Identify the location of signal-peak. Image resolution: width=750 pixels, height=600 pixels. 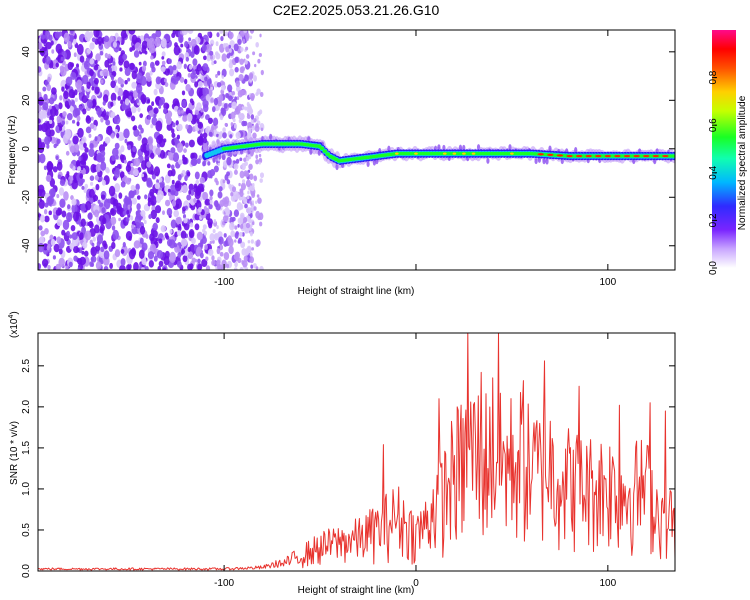
(444, 153).